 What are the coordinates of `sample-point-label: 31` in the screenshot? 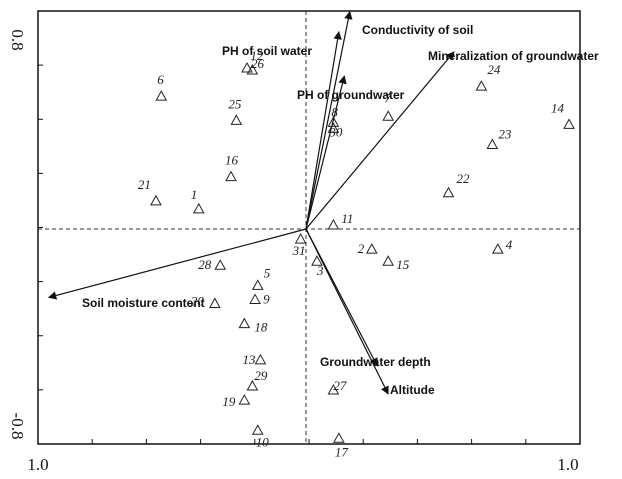 It's located at (299, 250).